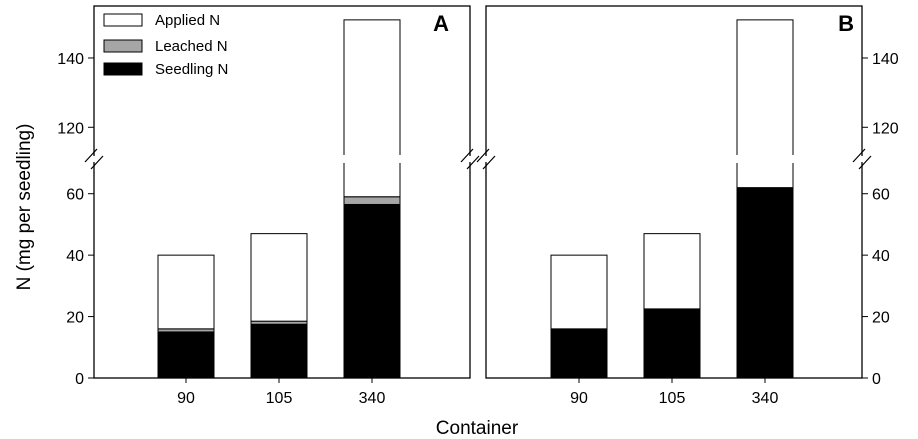  Describe the element at coordinates (846, 23) in the screenshot. I see `panel-label-b: B` at that location.